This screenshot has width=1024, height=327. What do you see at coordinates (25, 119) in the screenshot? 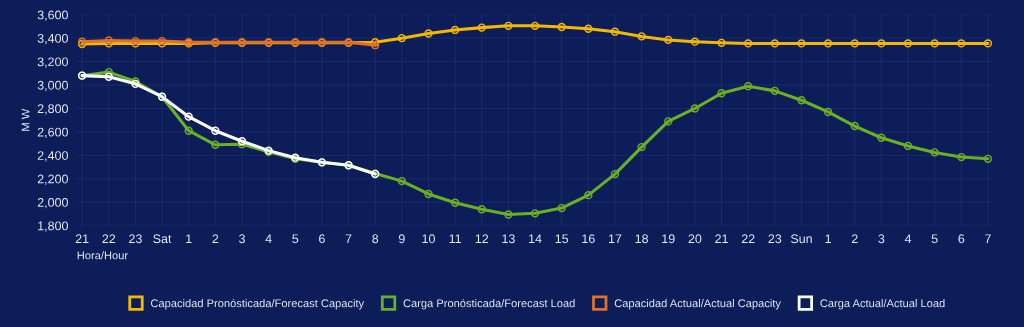
I see `y-axis-title: M W` at bounding box center [25, 119].